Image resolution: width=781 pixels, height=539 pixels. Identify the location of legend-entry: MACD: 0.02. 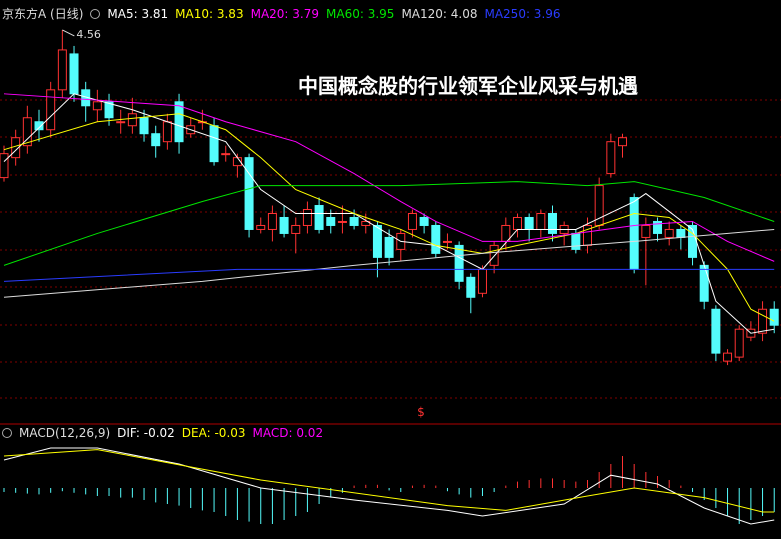
(288, 433).